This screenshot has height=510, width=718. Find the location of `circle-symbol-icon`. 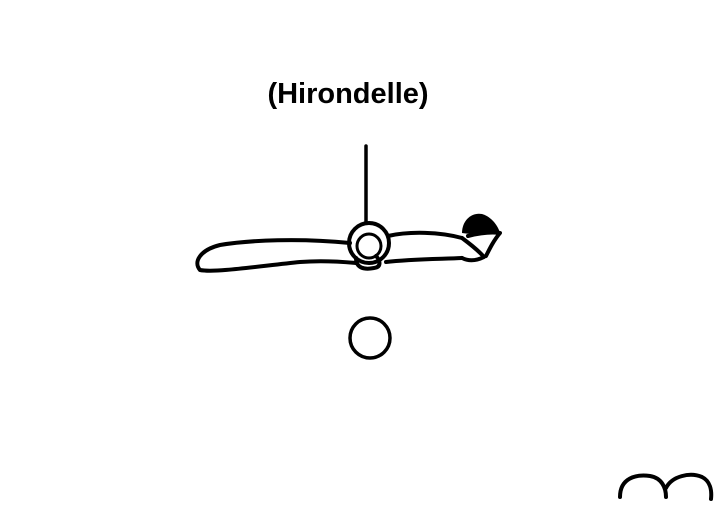

circle-symbol-icon is located at coordinates (370, 338).